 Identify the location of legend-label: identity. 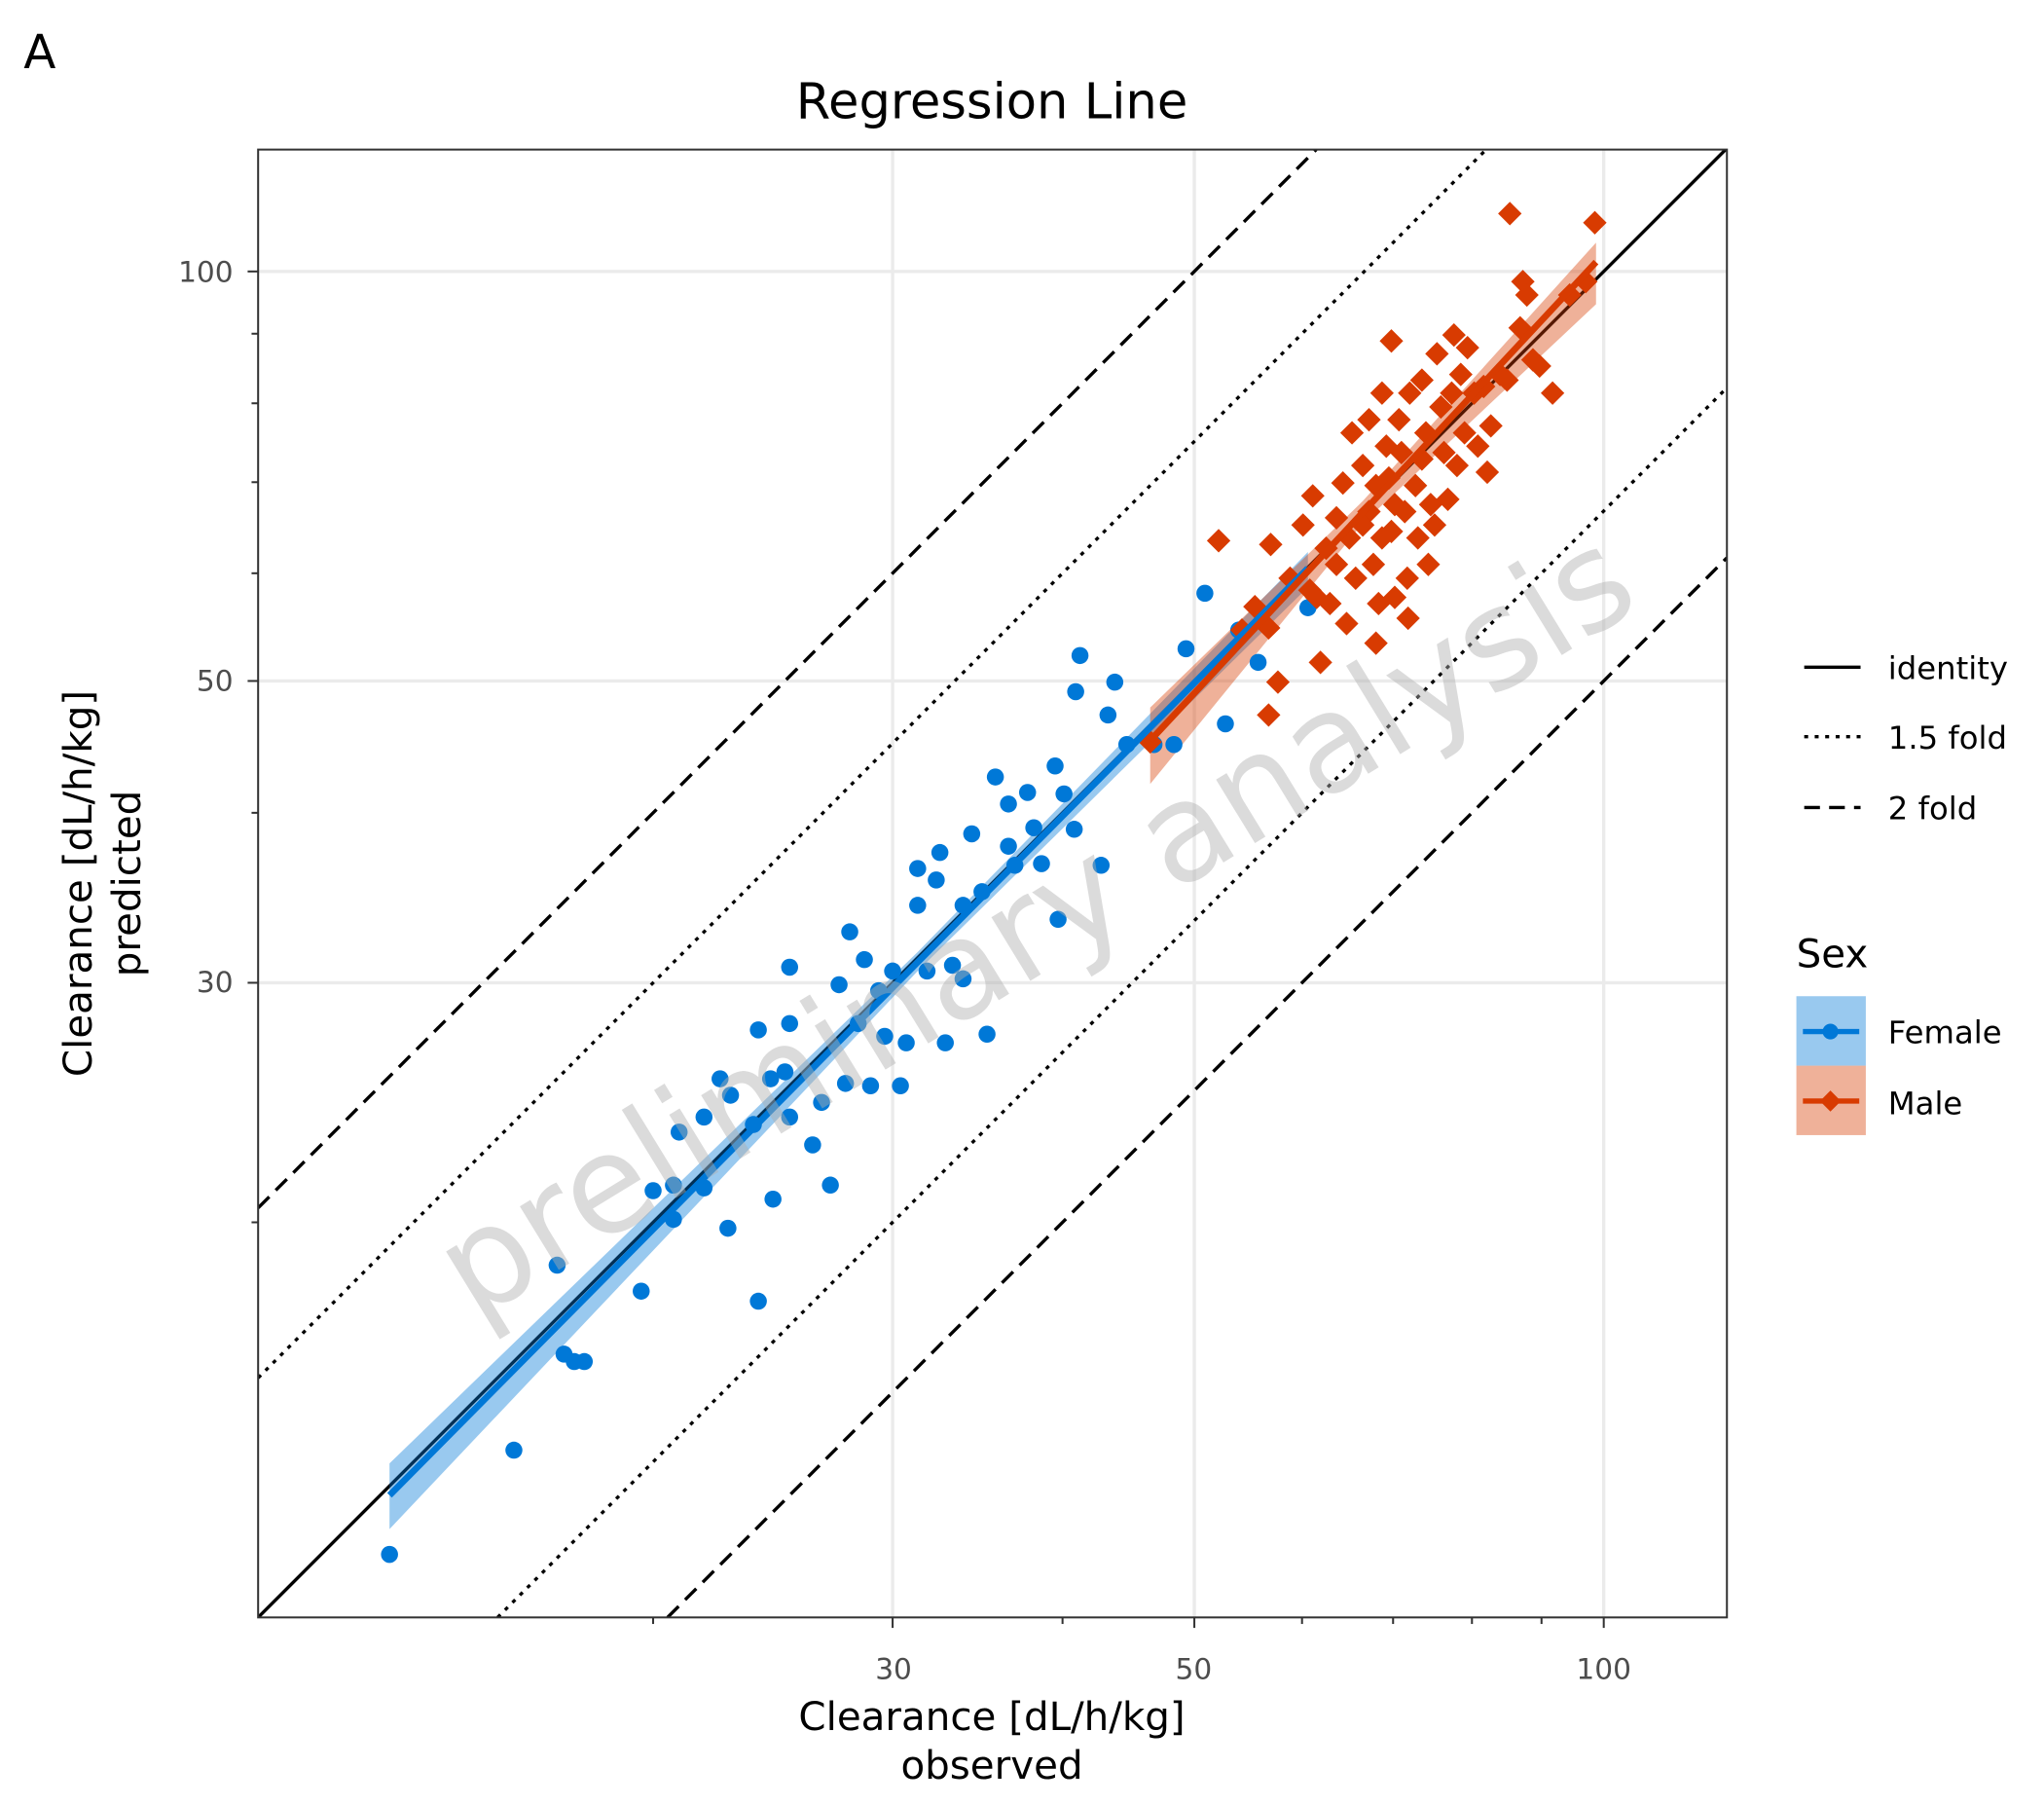
(1948, 667).